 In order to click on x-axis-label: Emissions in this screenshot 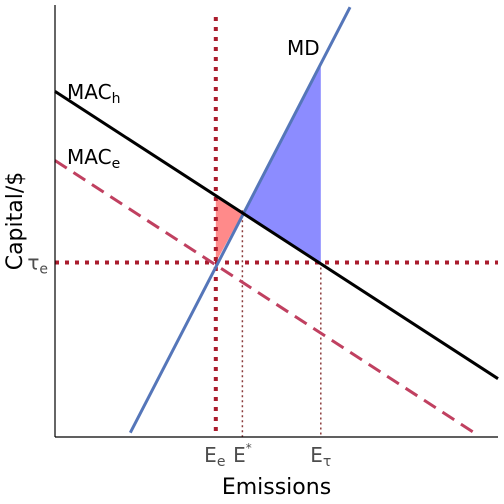, I will do `click(276, 487)`.